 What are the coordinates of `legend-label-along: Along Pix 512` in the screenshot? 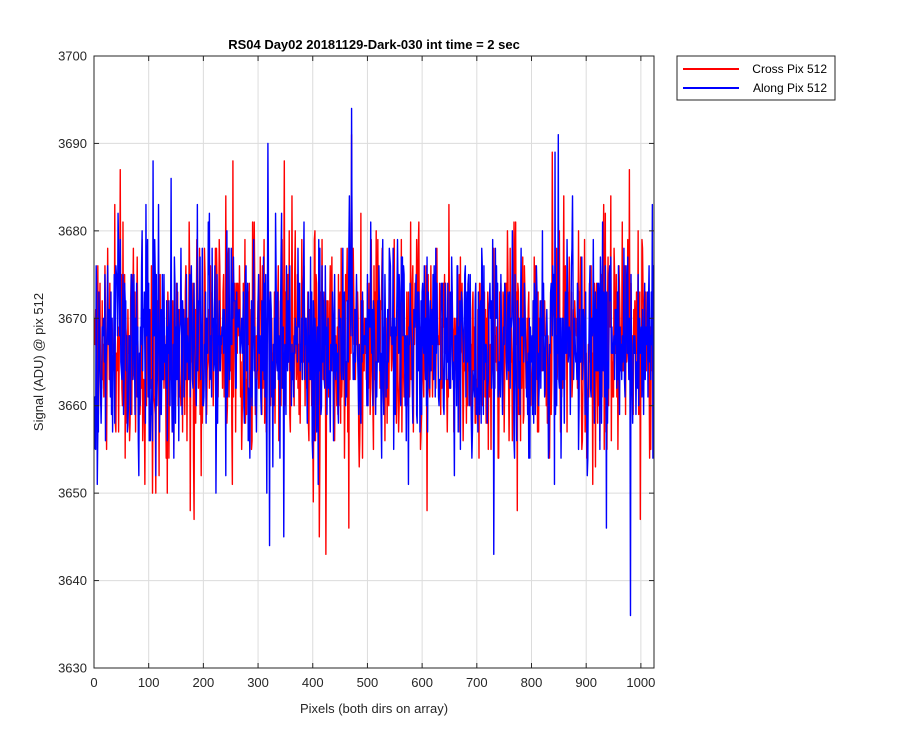 It's located at (790, 88).